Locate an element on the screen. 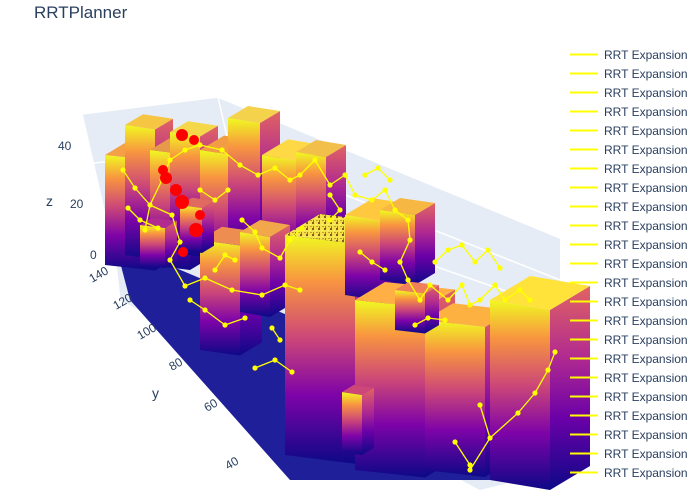 The image size is (700, 500). z-axis-ticks: 0 20 40 is located at coordinates (77, 200).